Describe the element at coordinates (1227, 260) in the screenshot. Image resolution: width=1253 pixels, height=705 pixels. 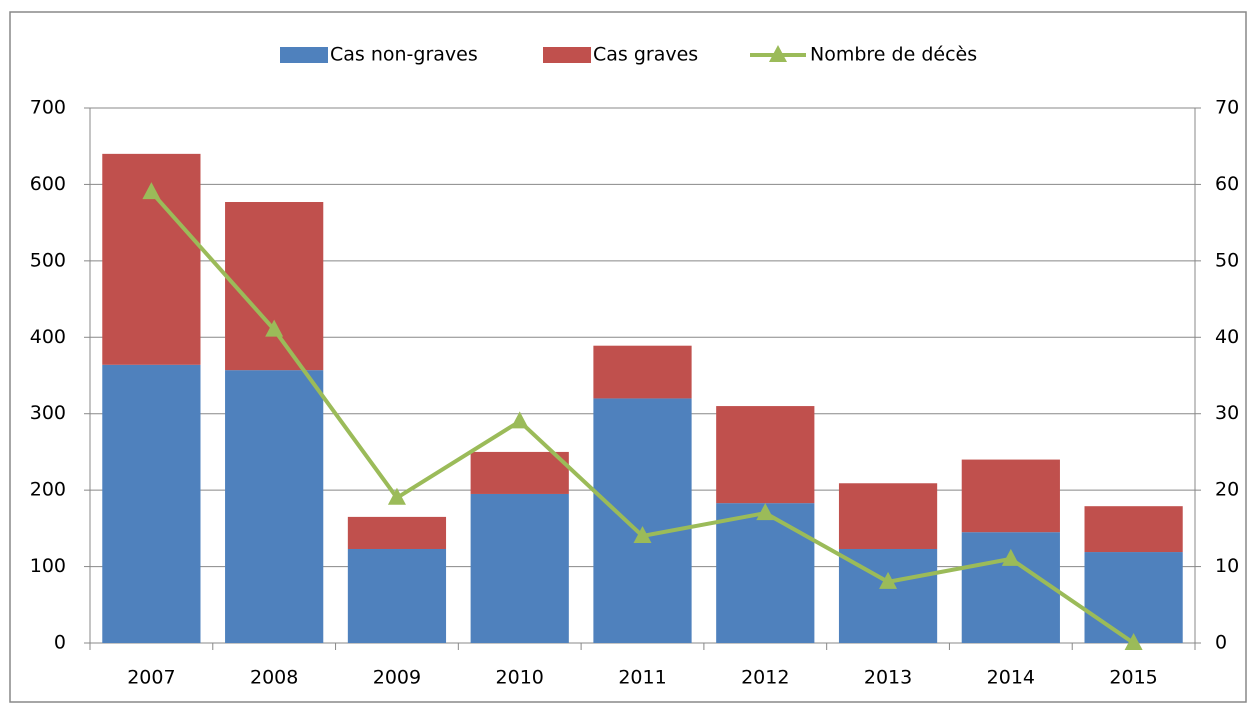
I see `y2-tick-label: 50` at that location.